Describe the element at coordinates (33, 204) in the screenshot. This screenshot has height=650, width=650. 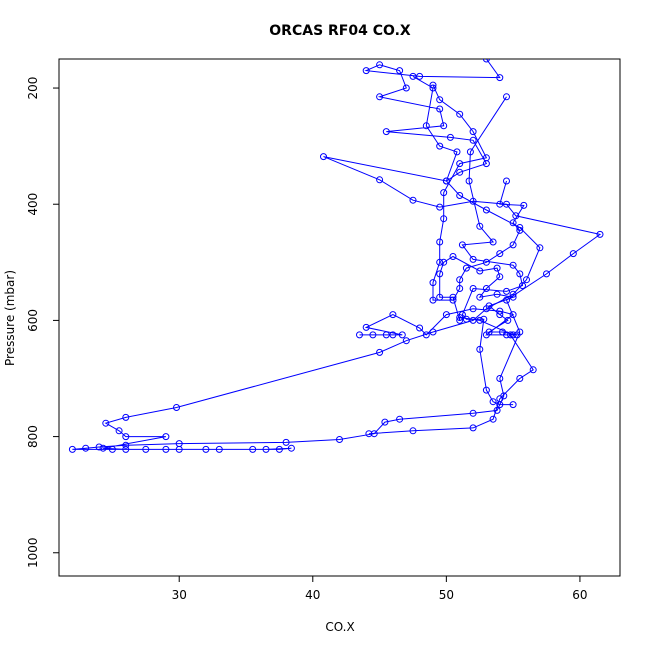
I see `y-tick-label: 400` at that location.